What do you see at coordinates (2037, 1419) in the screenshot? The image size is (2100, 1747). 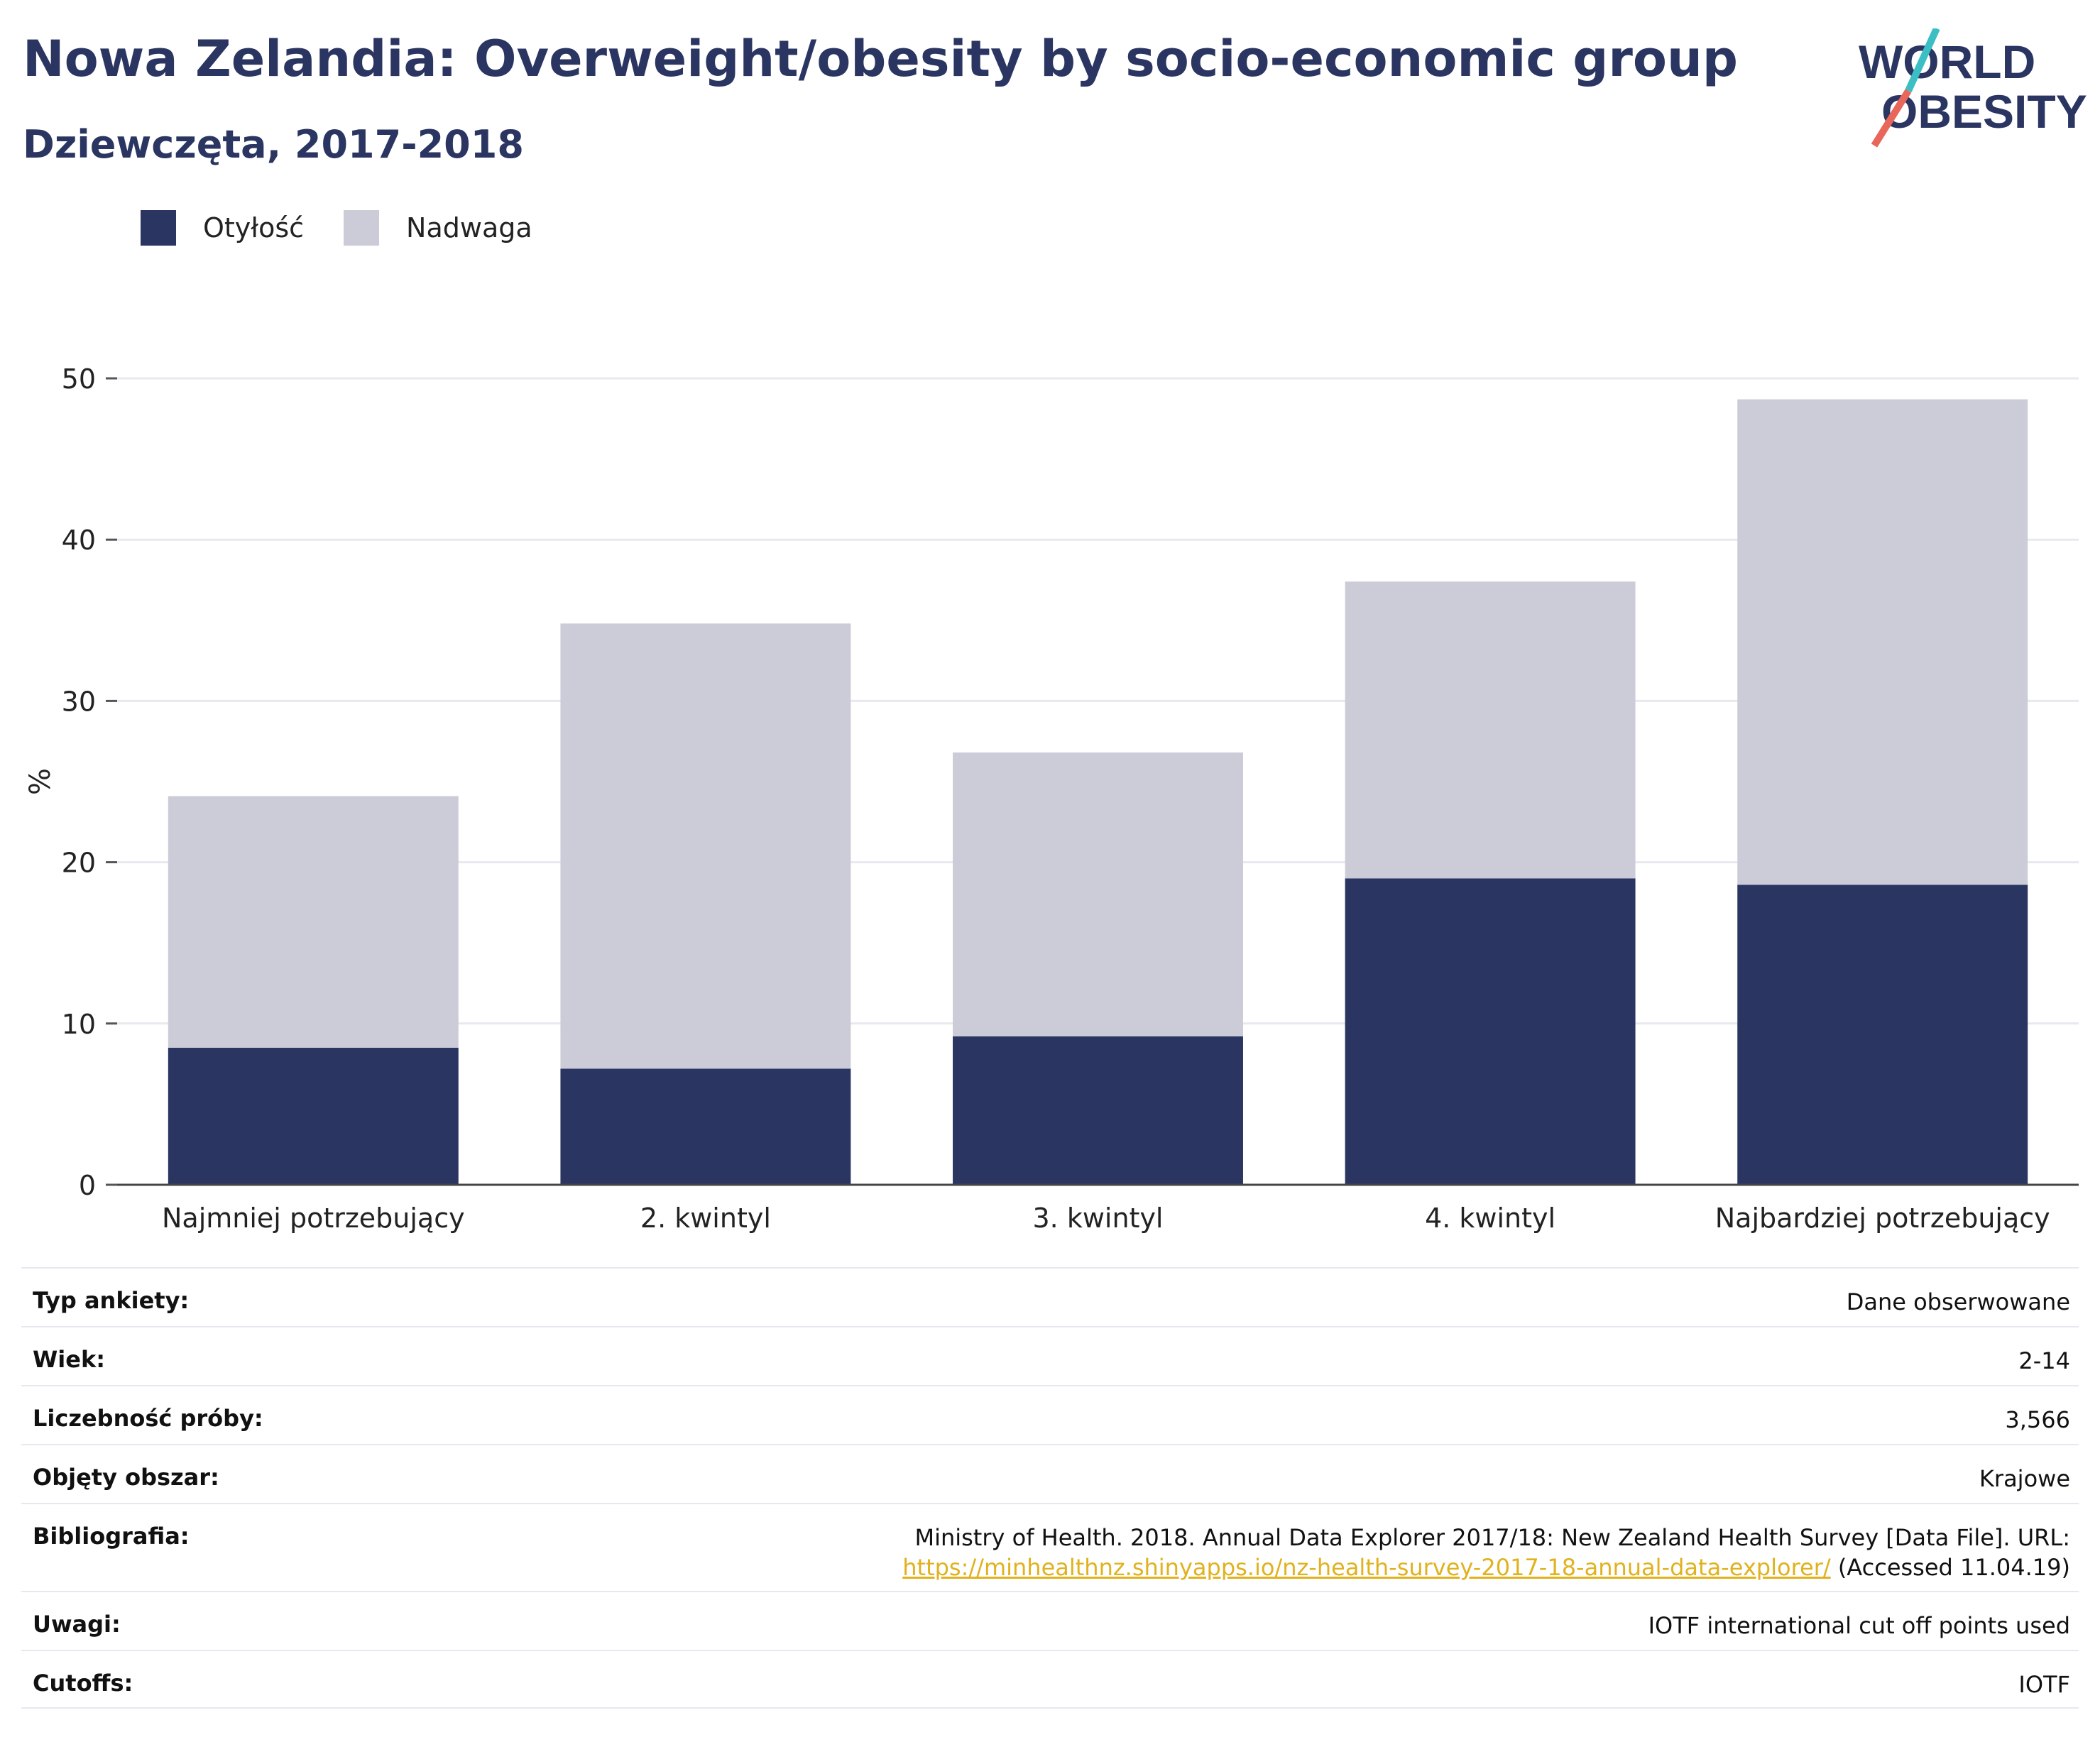 I see `metadata-value: 3,566` at bounding box center [2037, 1419].